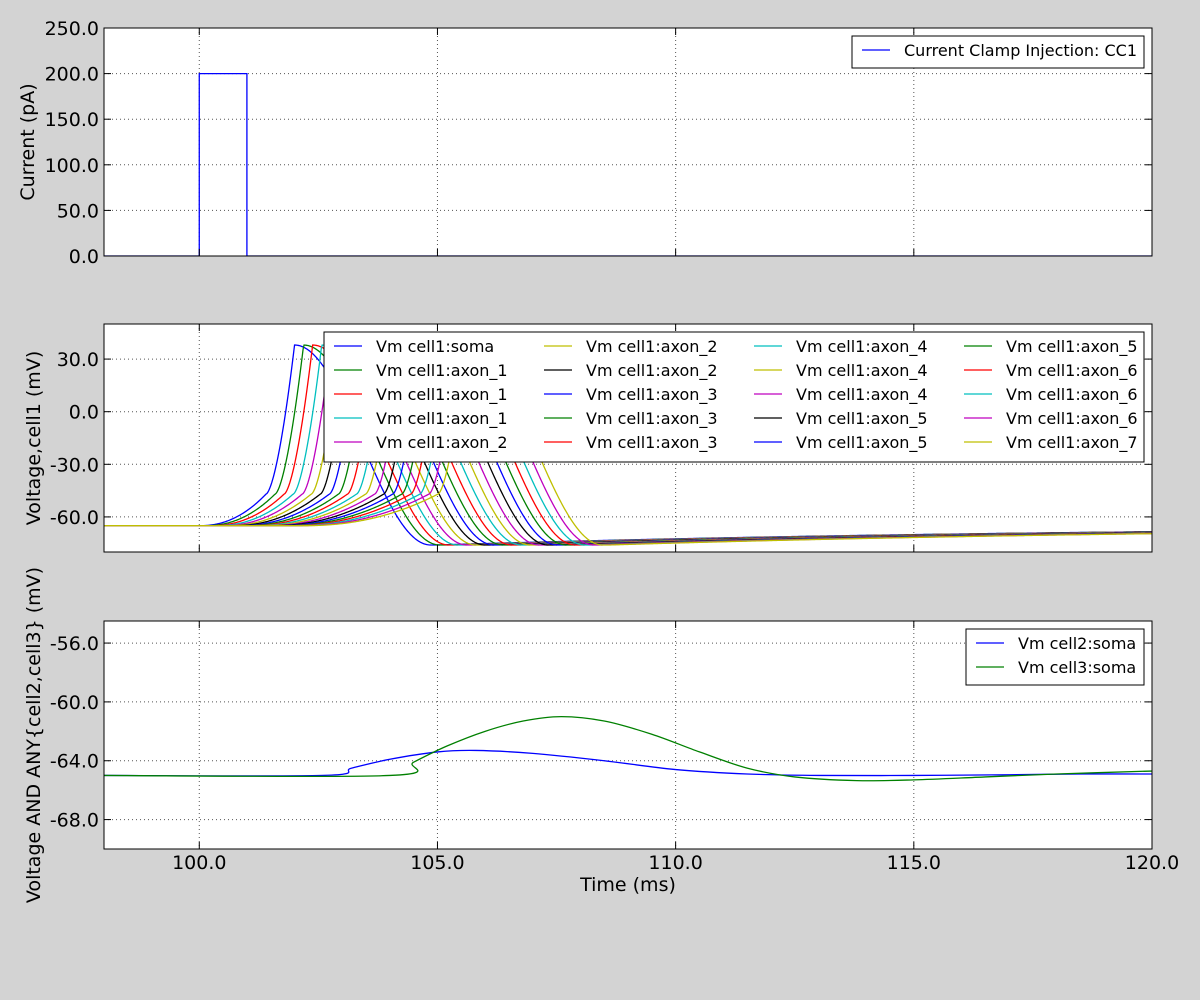  I want to click on y-tick-label: 100.0, so click(72, 166).